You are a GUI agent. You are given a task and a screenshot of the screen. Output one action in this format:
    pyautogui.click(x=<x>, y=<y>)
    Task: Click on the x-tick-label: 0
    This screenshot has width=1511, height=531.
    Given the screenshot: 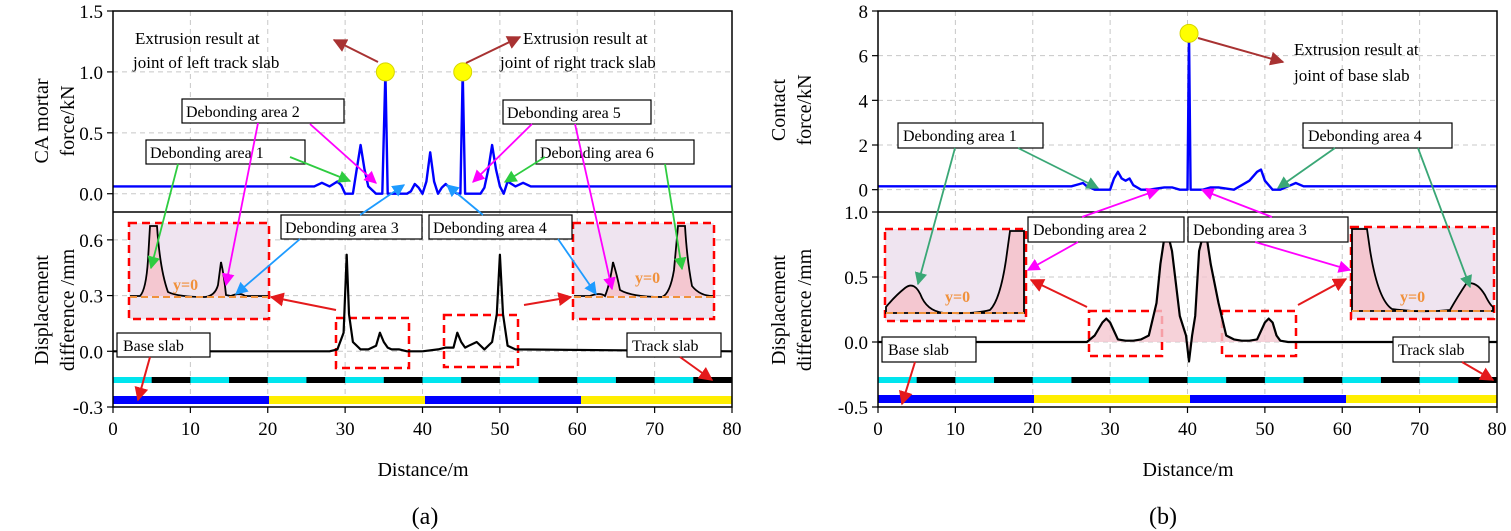 What is the action you would take?
    pyautogui.click(x=878, y=429)
    